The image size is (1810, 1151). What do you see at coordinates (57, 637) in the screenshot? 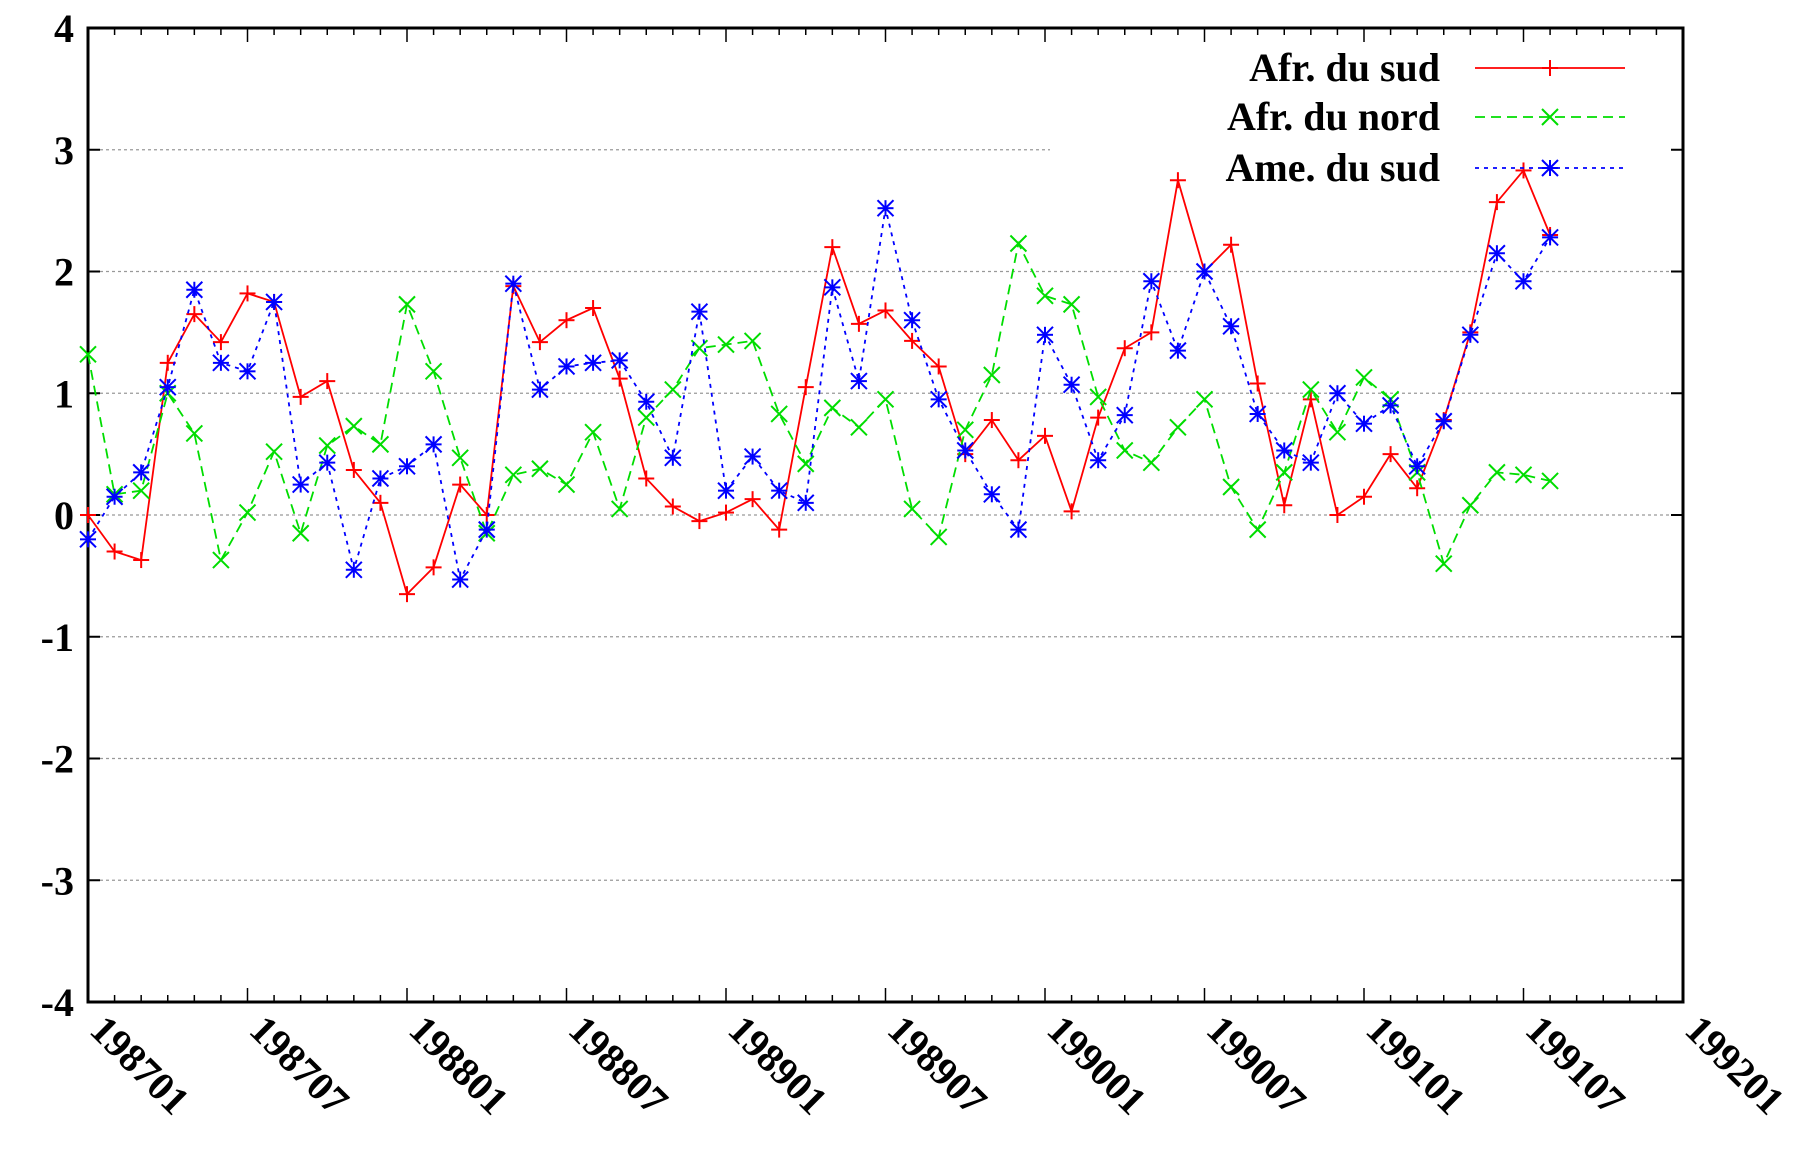
I see `y-tick-label: -1` at bounding box center [57, 637].